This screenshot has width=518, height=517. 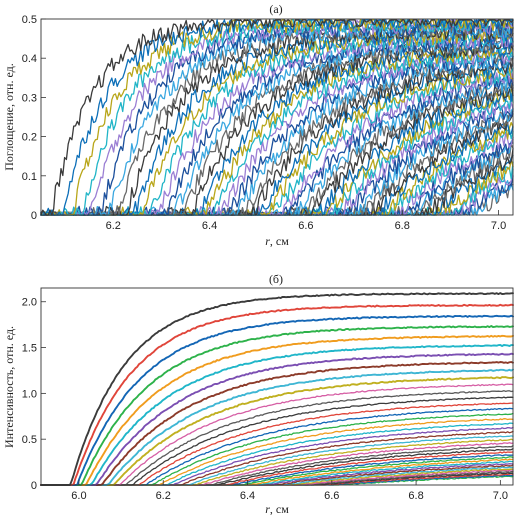 What do you see at coordinates (276, 279) in the screenshot?
I see `panel-b-title: (б)` at bounding box center [276, 279].